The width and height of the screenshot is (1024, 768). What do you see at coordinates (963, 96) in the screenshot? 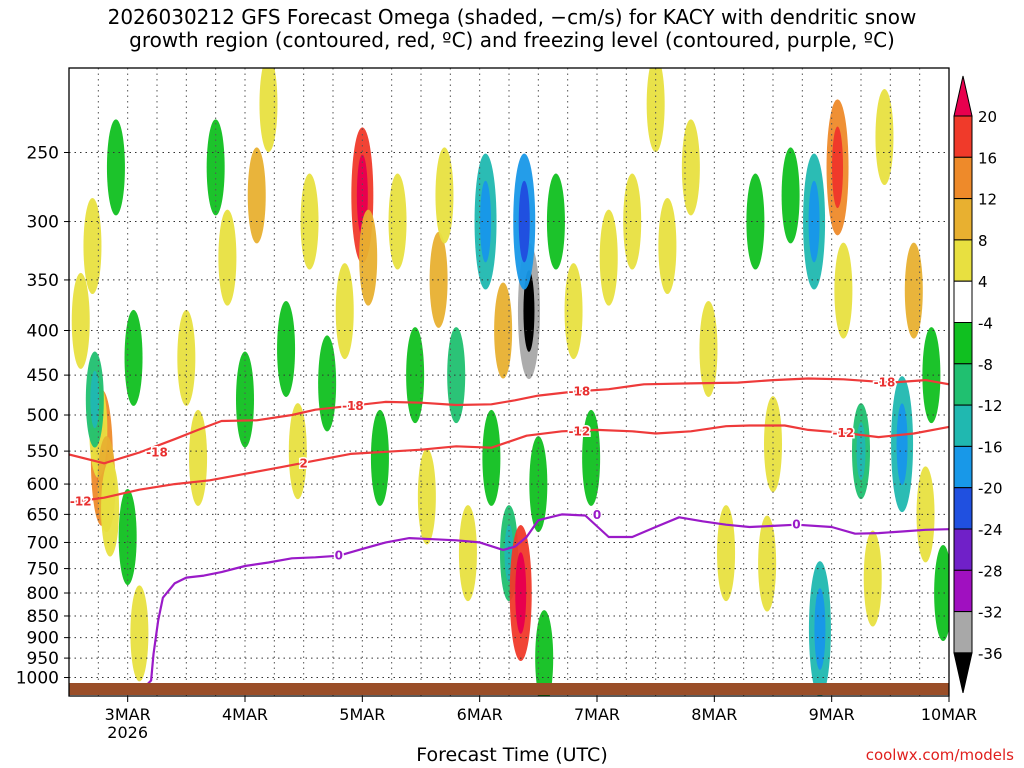
I see `colorbar-top-arrow` at bounding box center [963, 96].